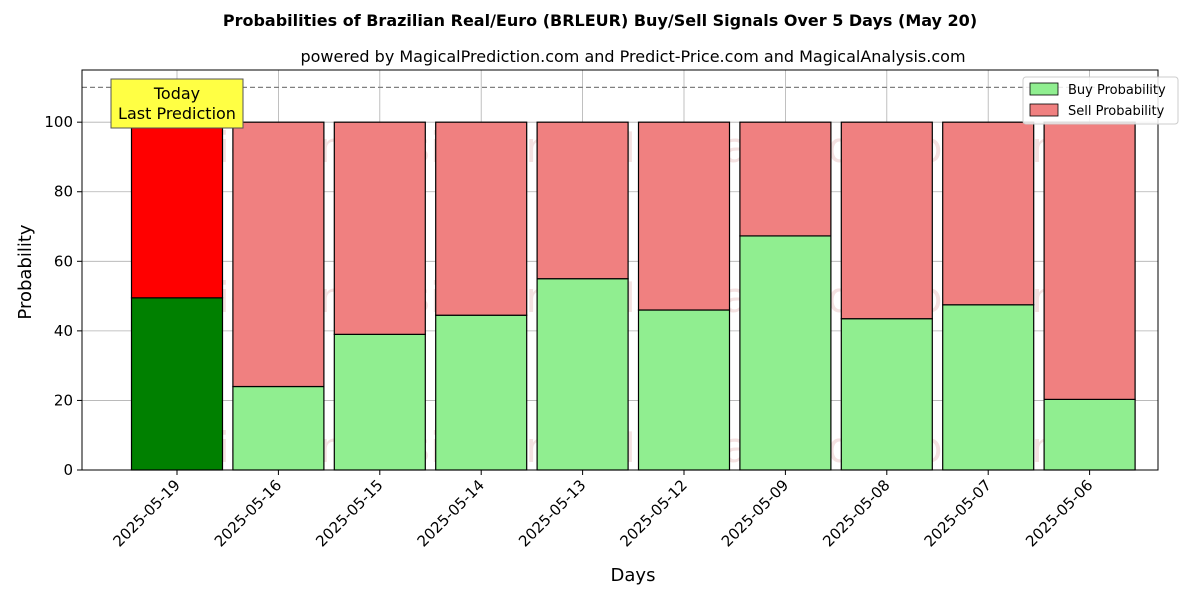 The width and height of the screenshot is (1200, 600). Describe the element at coordinates (146, 513) in the screenshot. I see `x-tick-label: 2025-05-19` at that location.